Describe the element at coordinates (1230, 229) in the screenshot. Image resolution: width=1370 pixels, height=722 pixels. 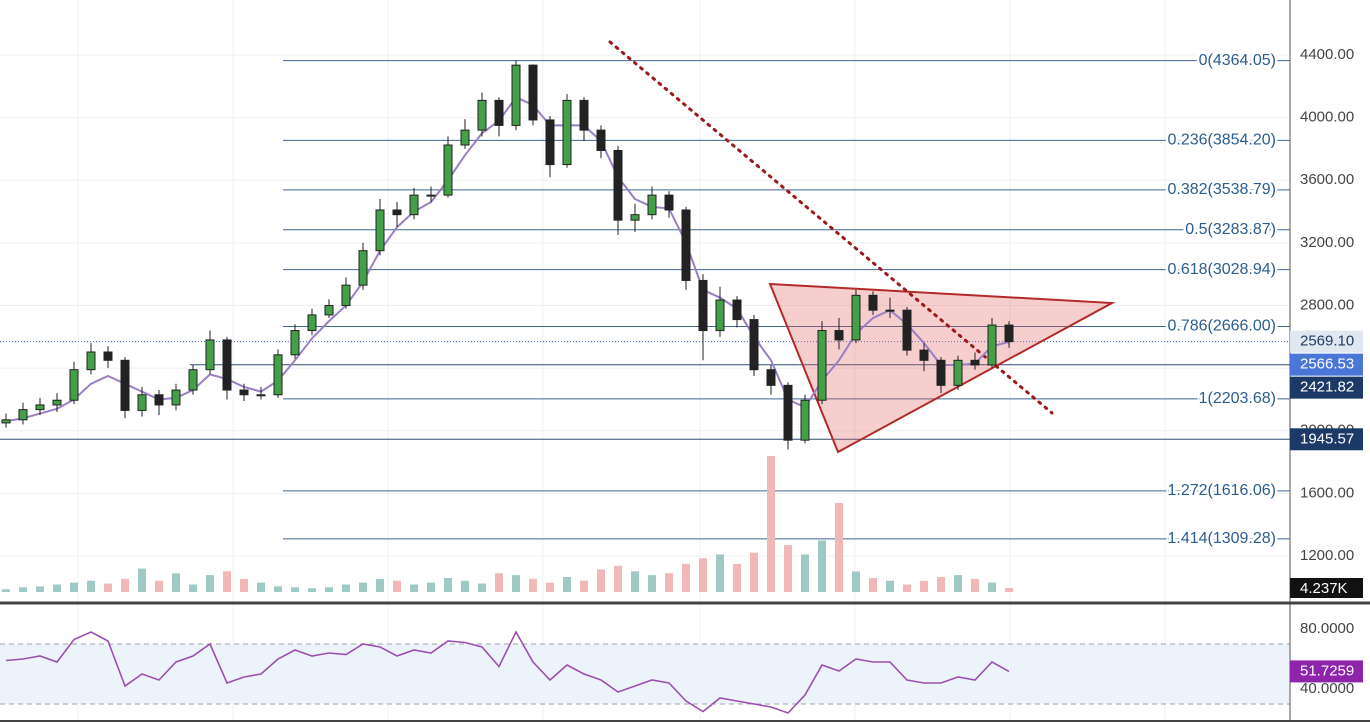
I see `fib-label: 0.5(3283.87)` at that location.